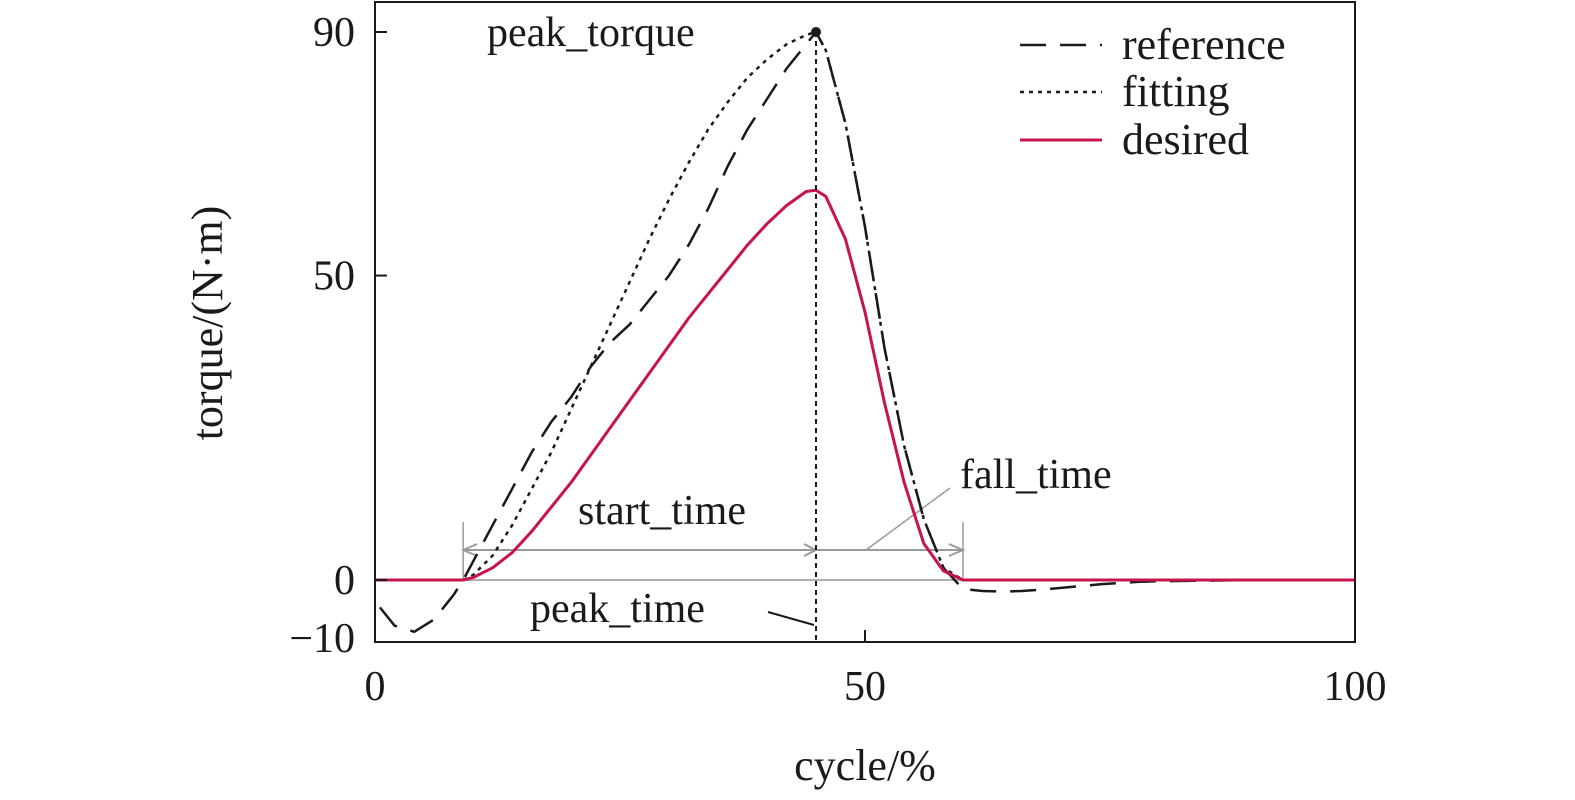 This screenshot has width=1575, height=800. I want to click on y-tick-label: 50, so click(334, 277).